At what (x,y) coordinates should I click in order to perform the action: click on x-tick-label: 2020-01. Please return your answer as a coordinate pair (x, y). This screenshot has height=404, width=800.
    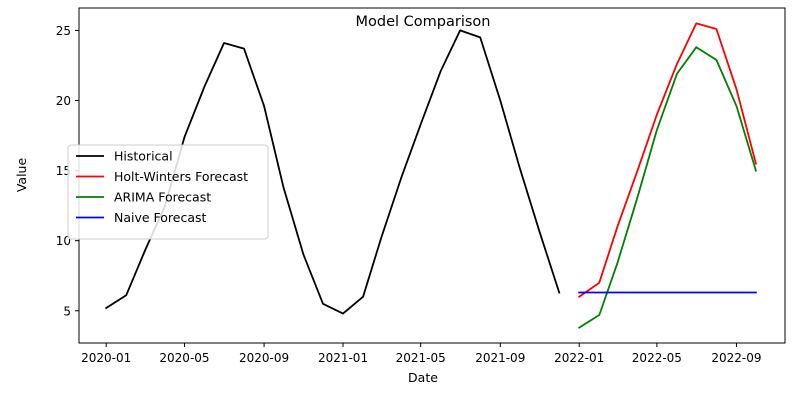
    Looking at the image, I should click on (106, 358).